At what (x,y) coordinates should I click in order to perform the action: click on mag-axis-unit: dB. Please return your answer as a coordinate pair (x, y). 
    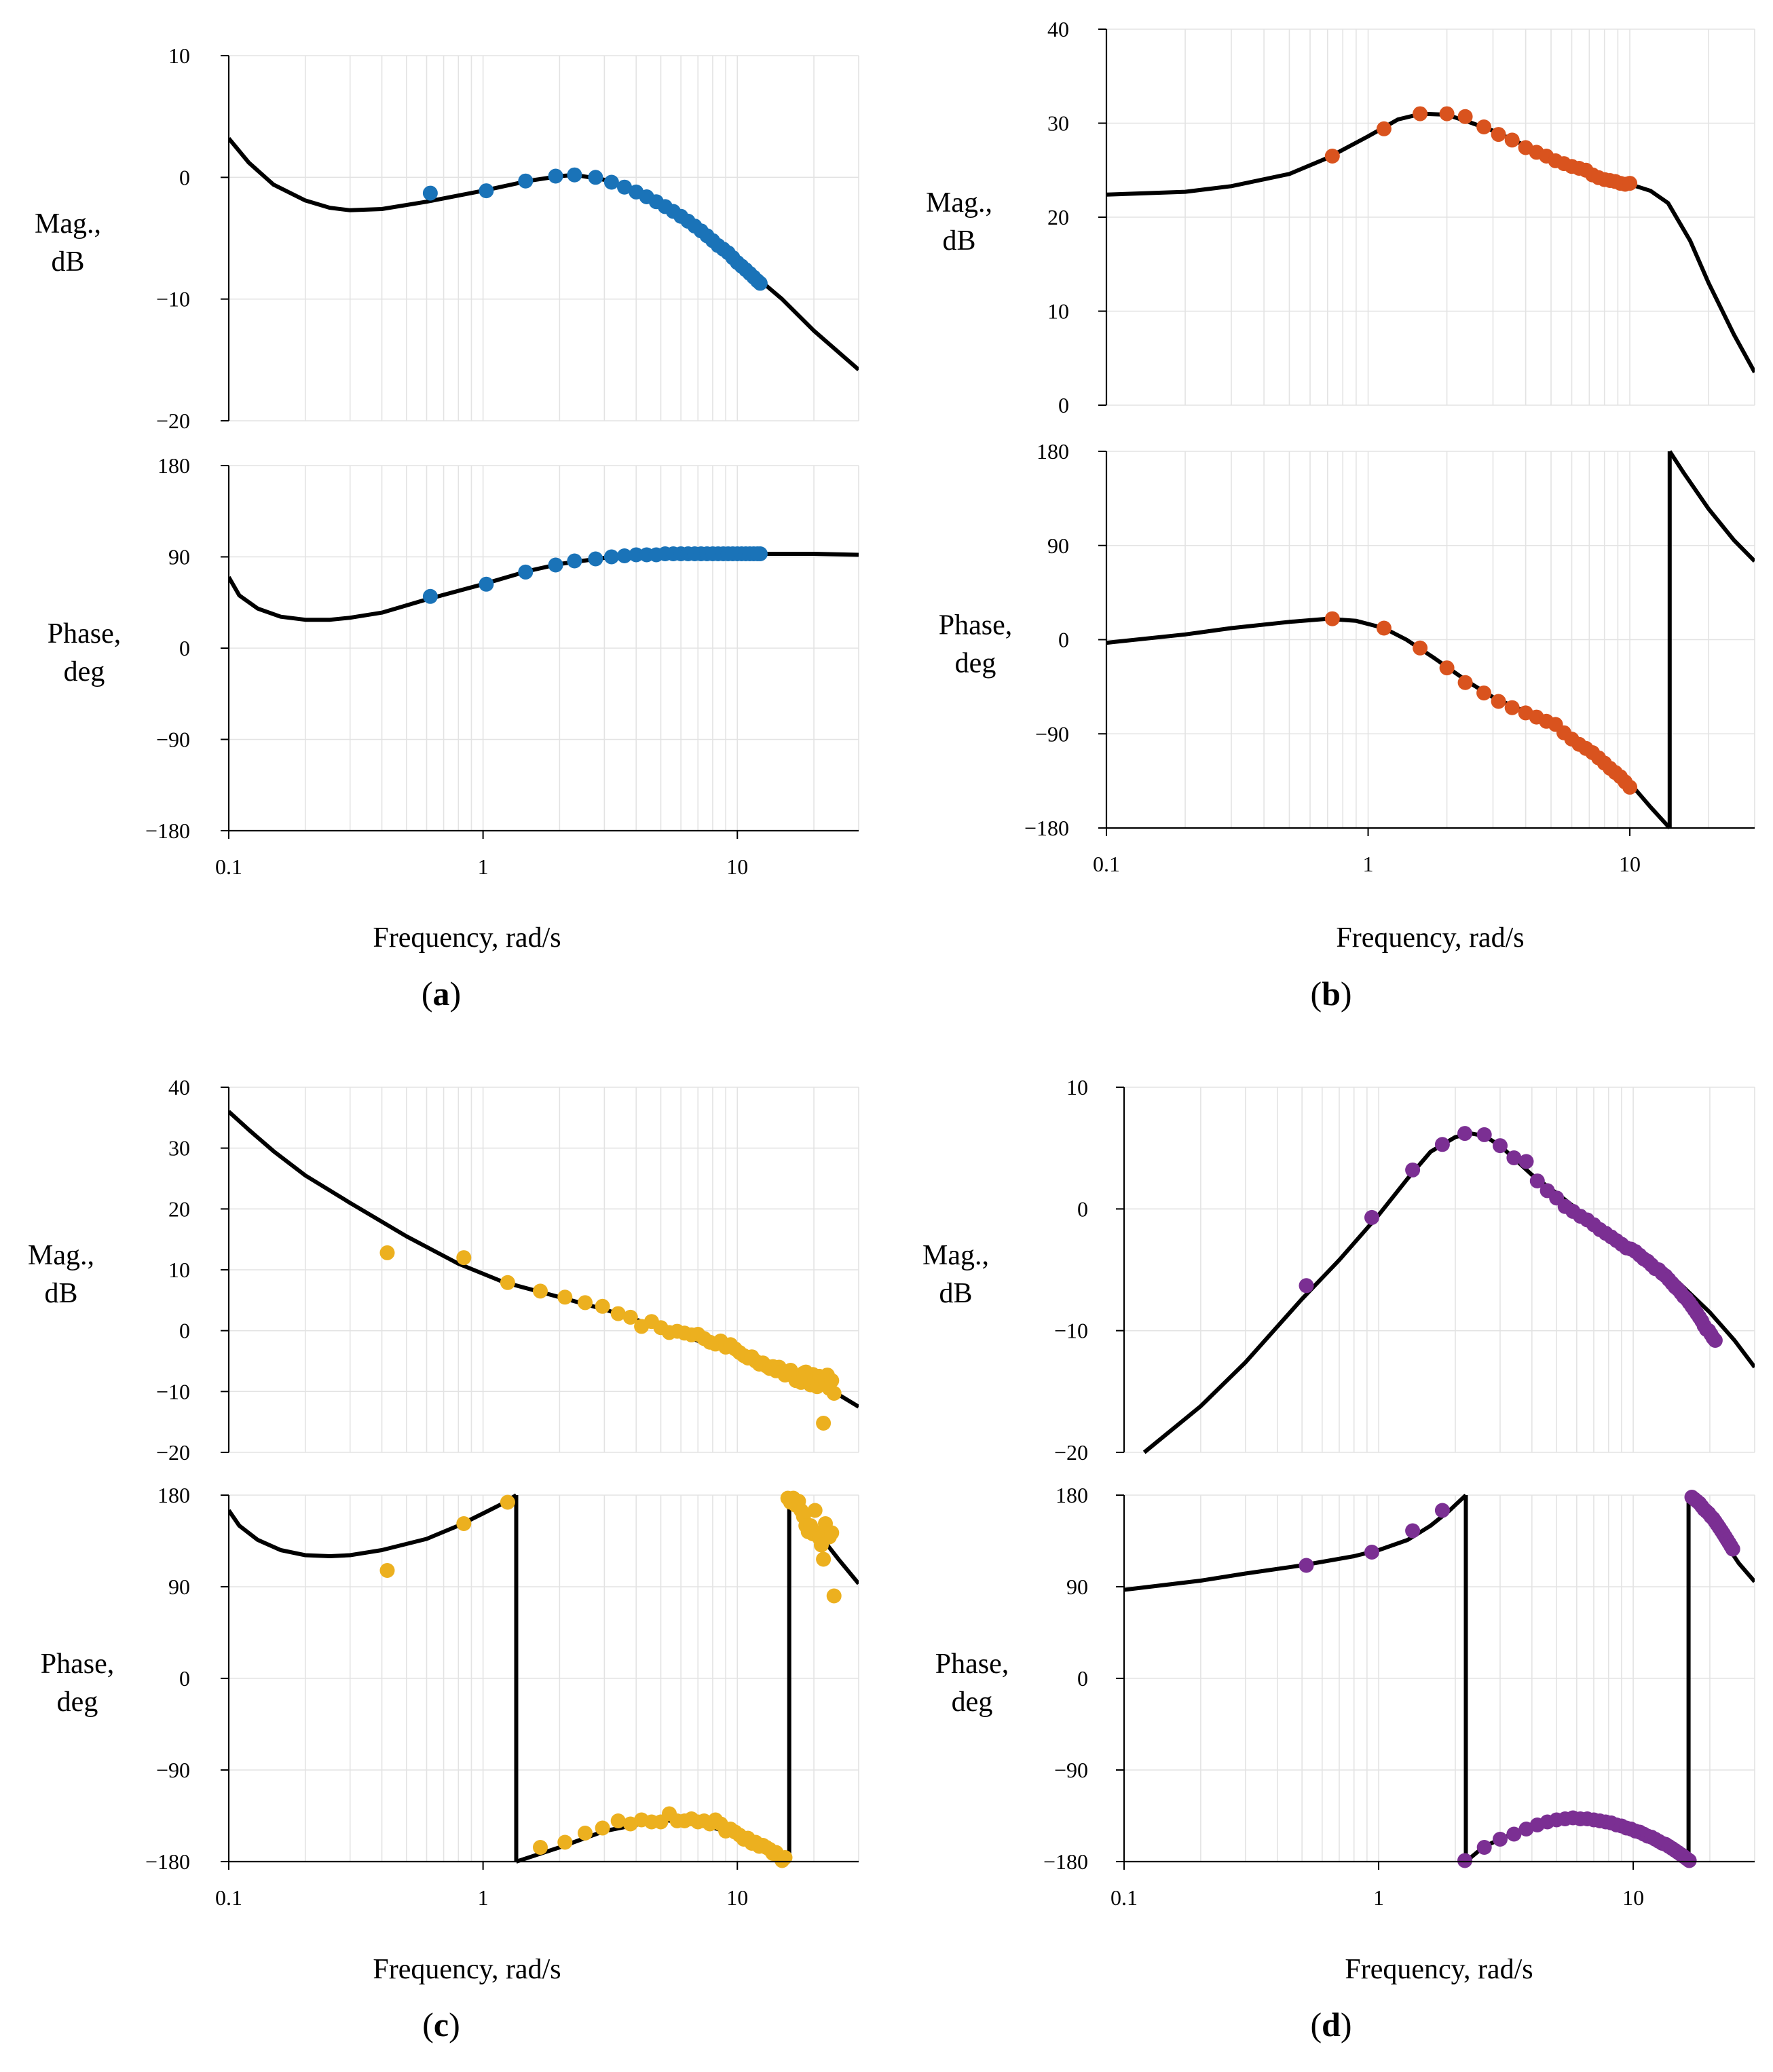
    Looking at the image, I should click on (959, 241).